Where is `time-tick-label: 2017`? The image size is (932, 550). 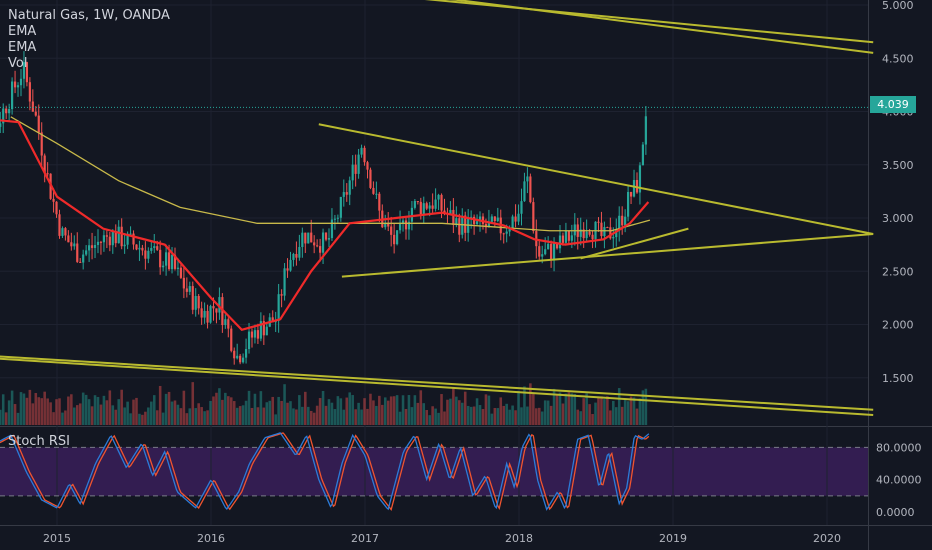 time-tick-label: 2017 is located at coordinates (365, 538).